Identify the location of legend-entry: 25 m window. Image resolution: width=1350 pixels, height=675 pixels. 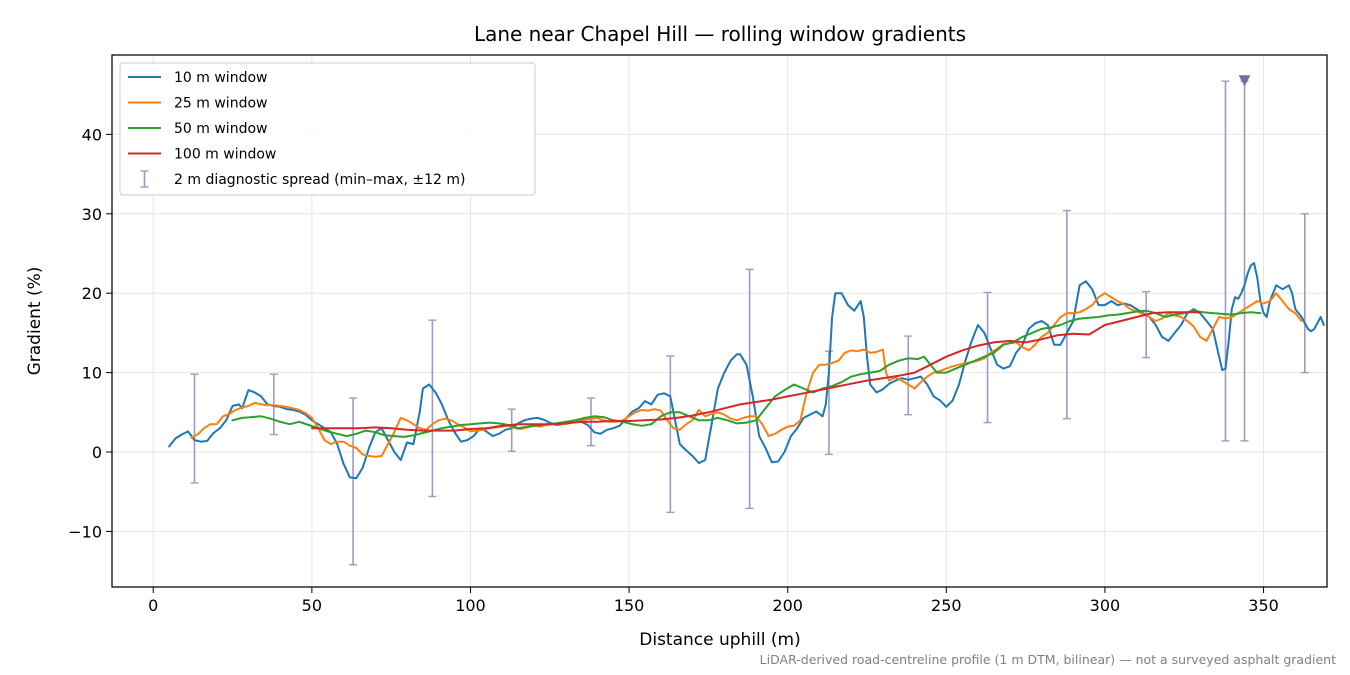
(220, 104).